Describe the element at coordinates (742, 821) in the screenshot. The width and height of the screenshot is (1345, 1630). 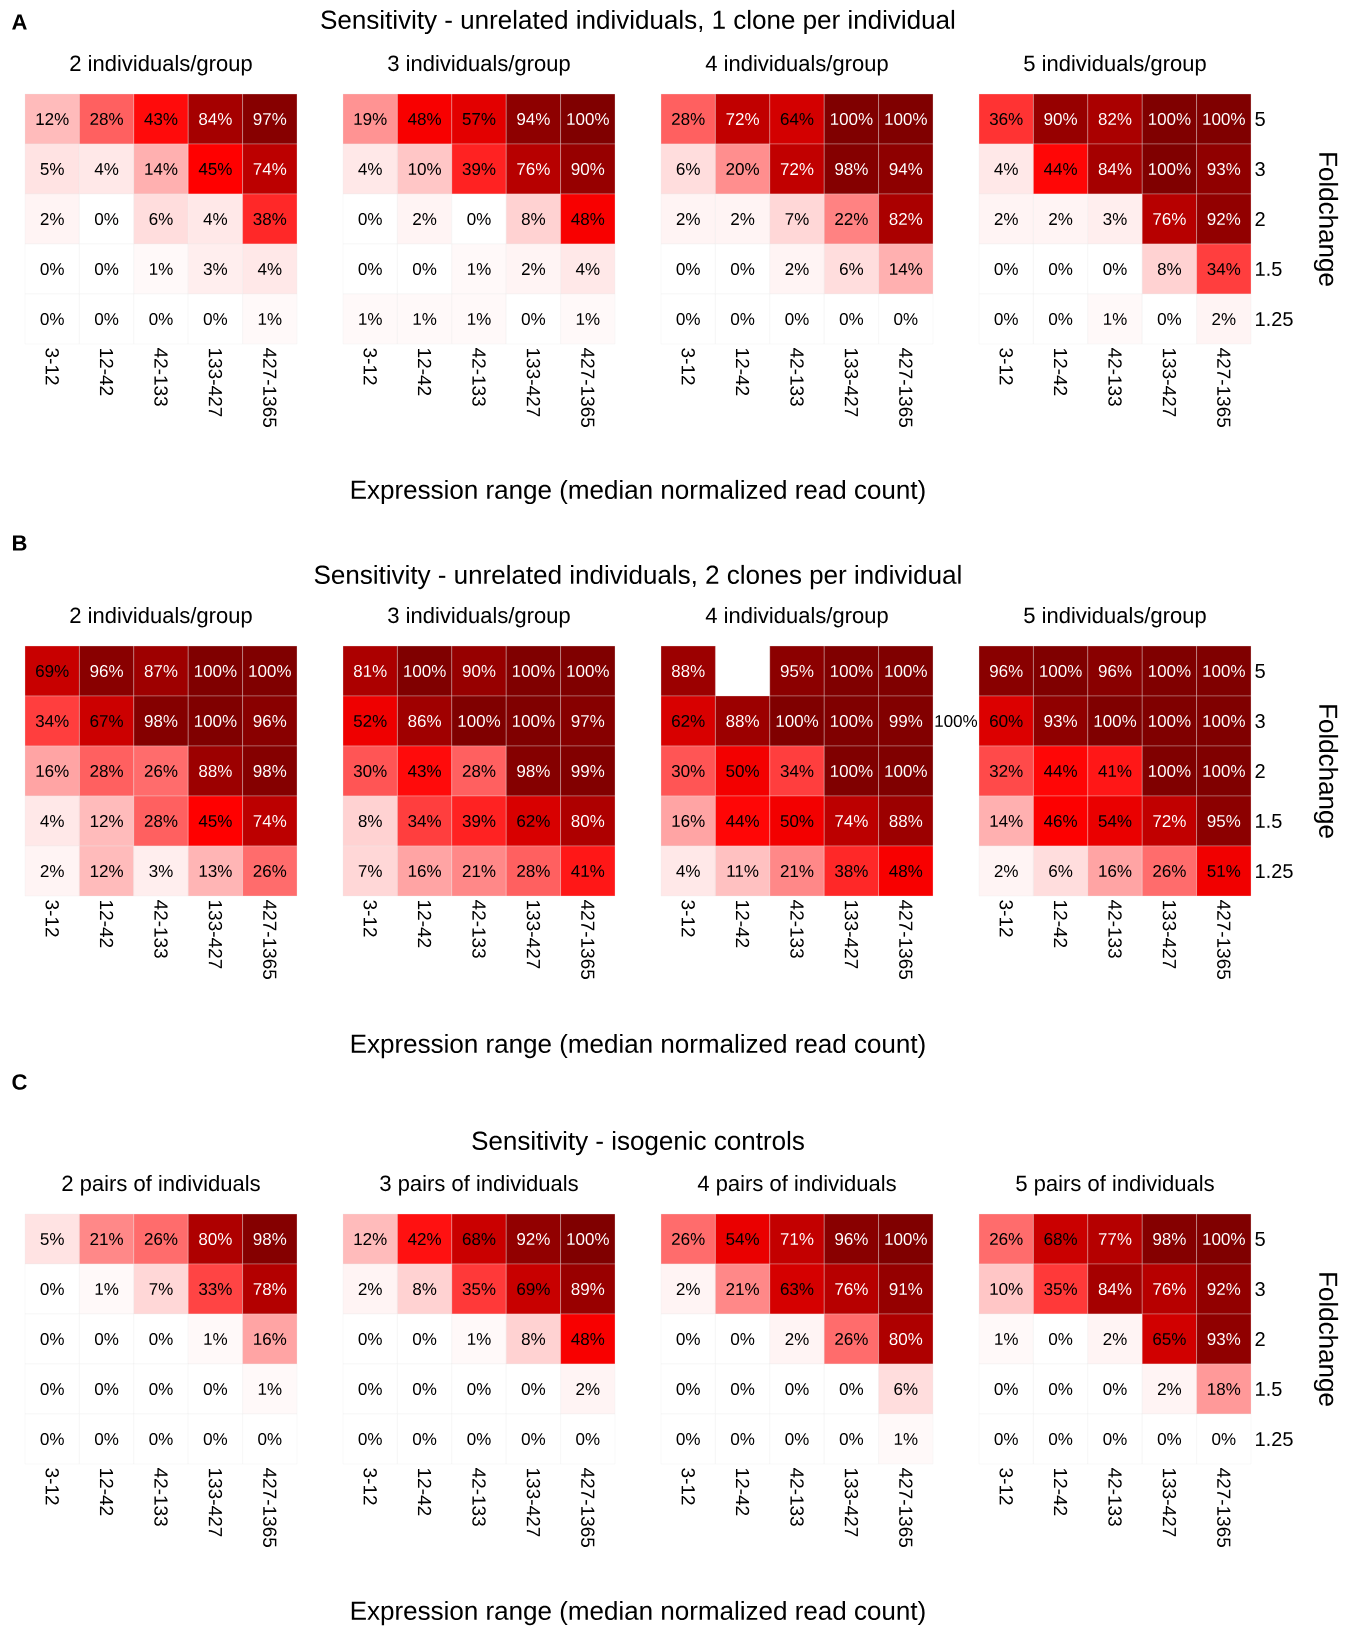
I see `data-label: 44%` at that location.